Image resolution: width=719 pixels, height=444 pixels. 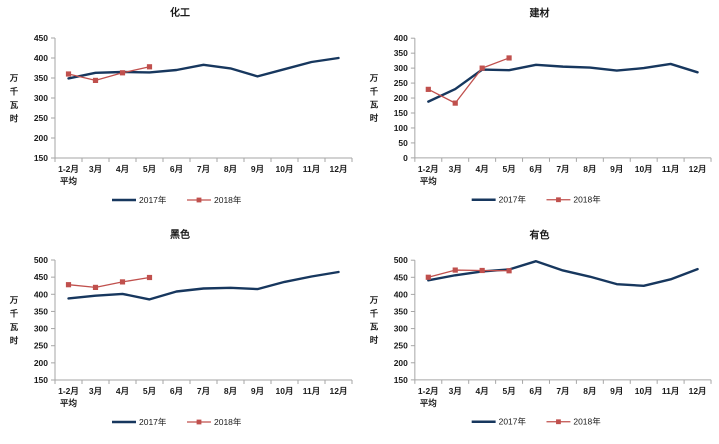 I want to click on x-tick-label: 5月, so click(x=149, y=391).